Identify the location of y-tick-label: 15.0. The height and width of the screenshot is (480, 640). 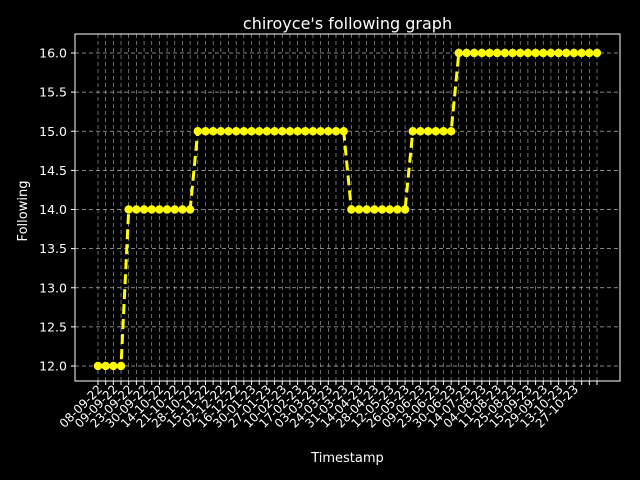
(53, 131).